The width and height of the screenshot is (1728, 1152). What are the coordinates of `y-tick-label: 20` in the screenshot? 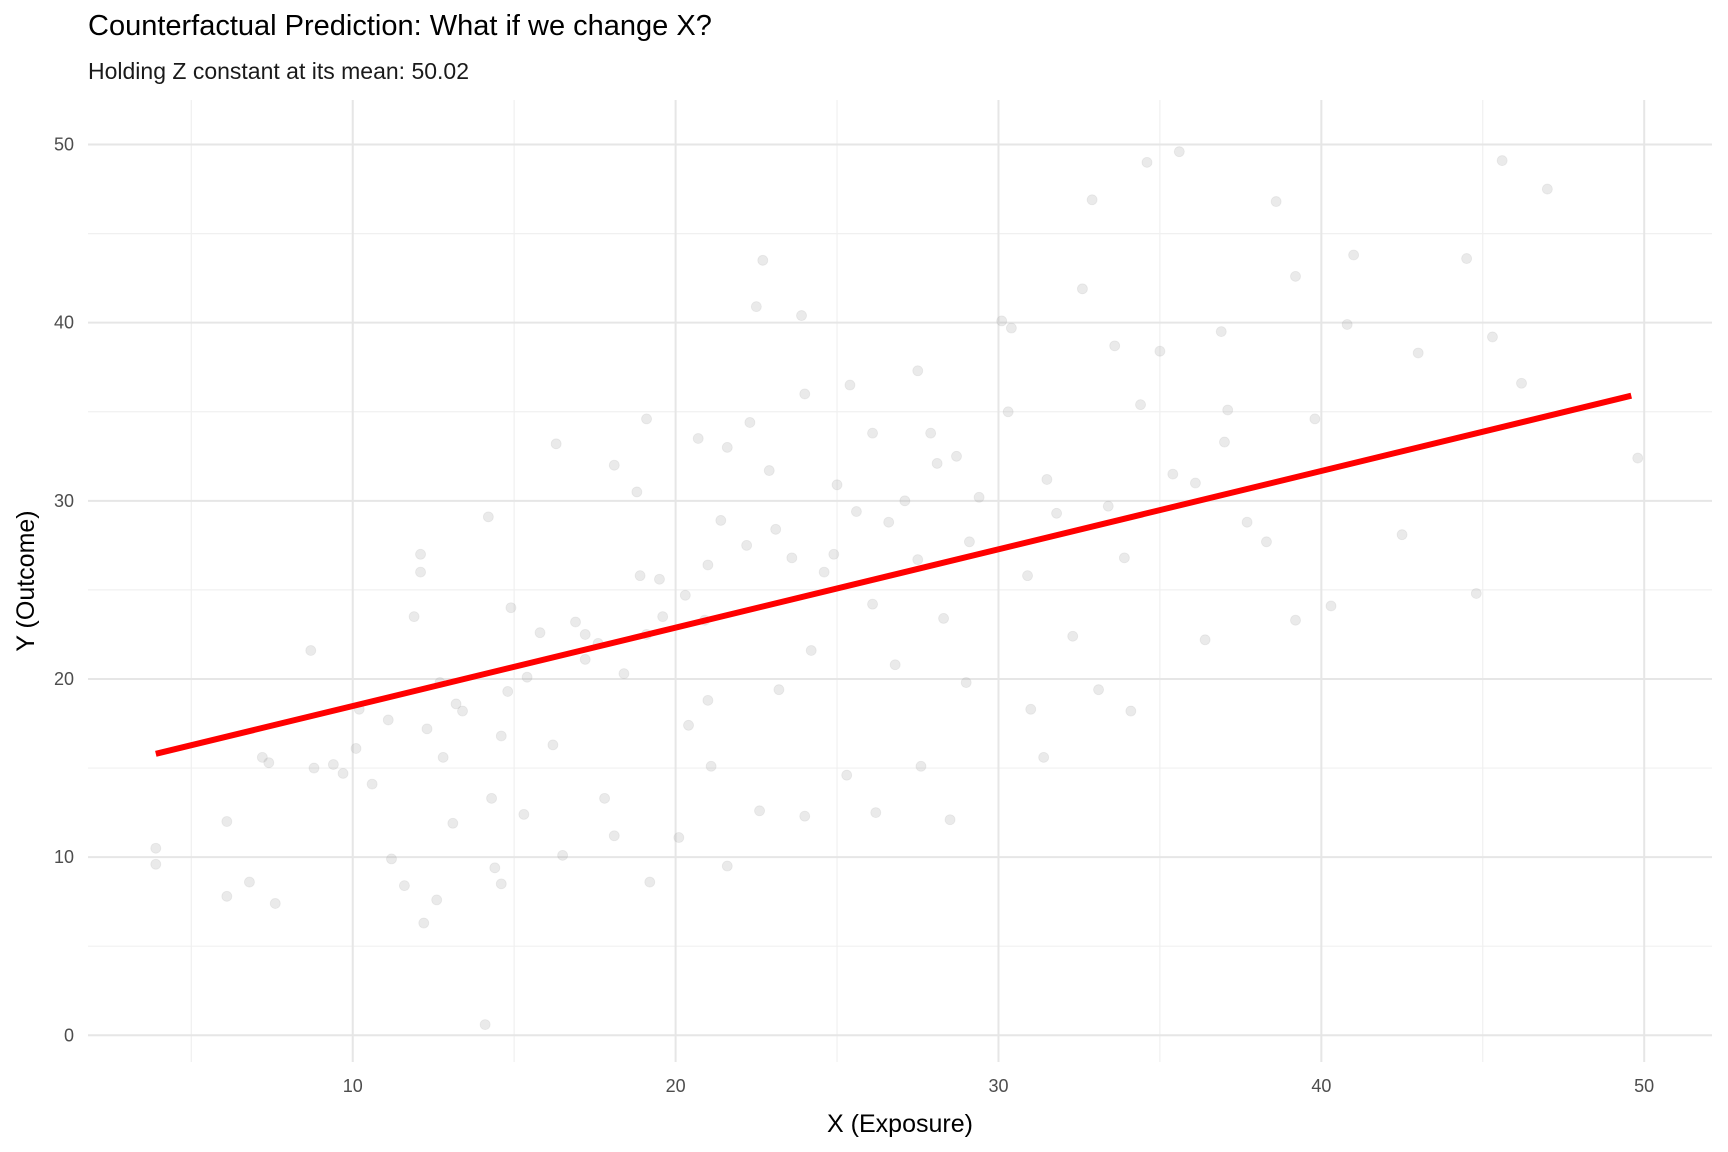 It's located at (64, 679).